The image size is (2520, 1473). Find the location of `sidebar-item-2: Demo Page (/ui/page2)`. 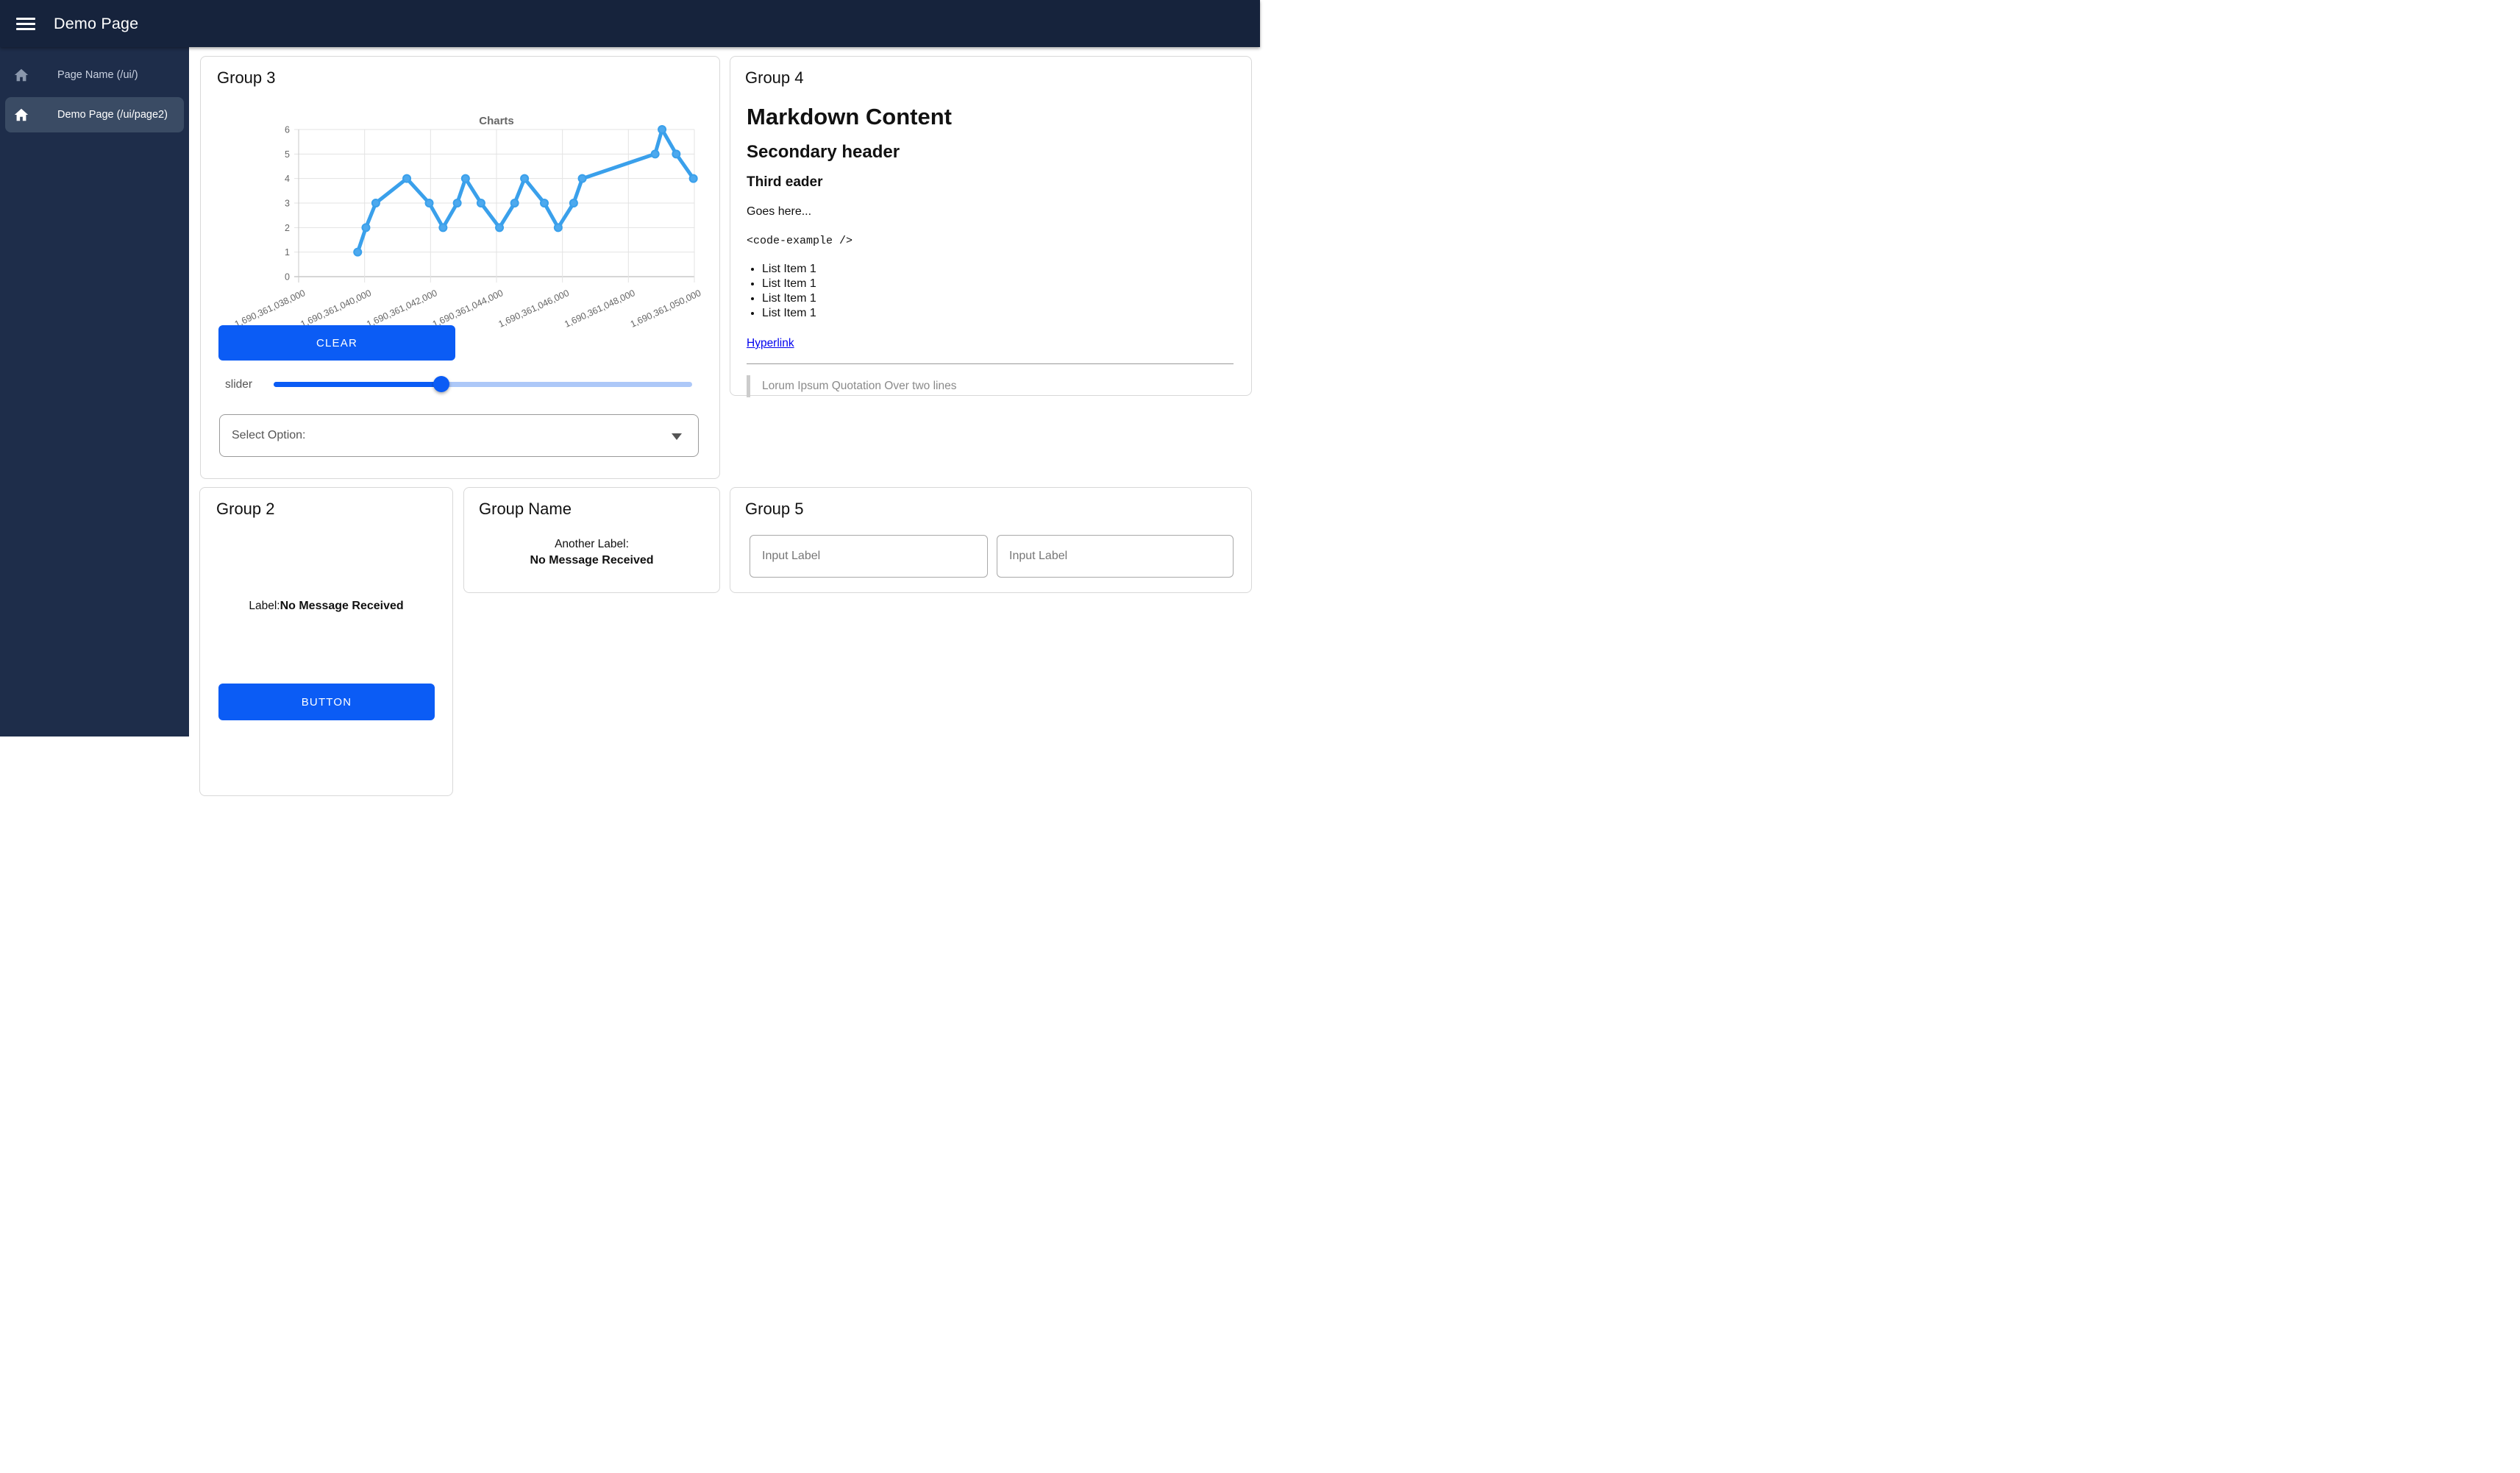

sidebar-item-2: Demo Page (/ui/page2) is located at coordinates (94, 114).